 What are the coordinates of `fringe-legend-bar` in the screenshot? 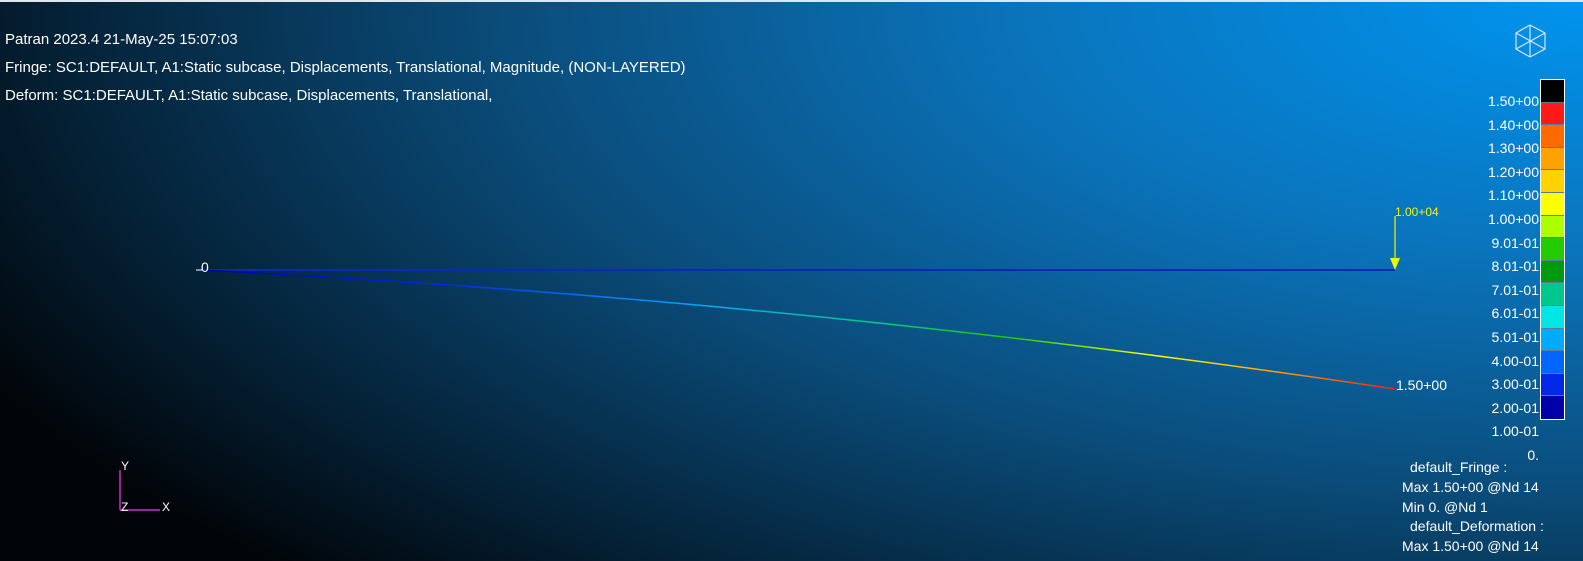 It's located at (1552, 249).